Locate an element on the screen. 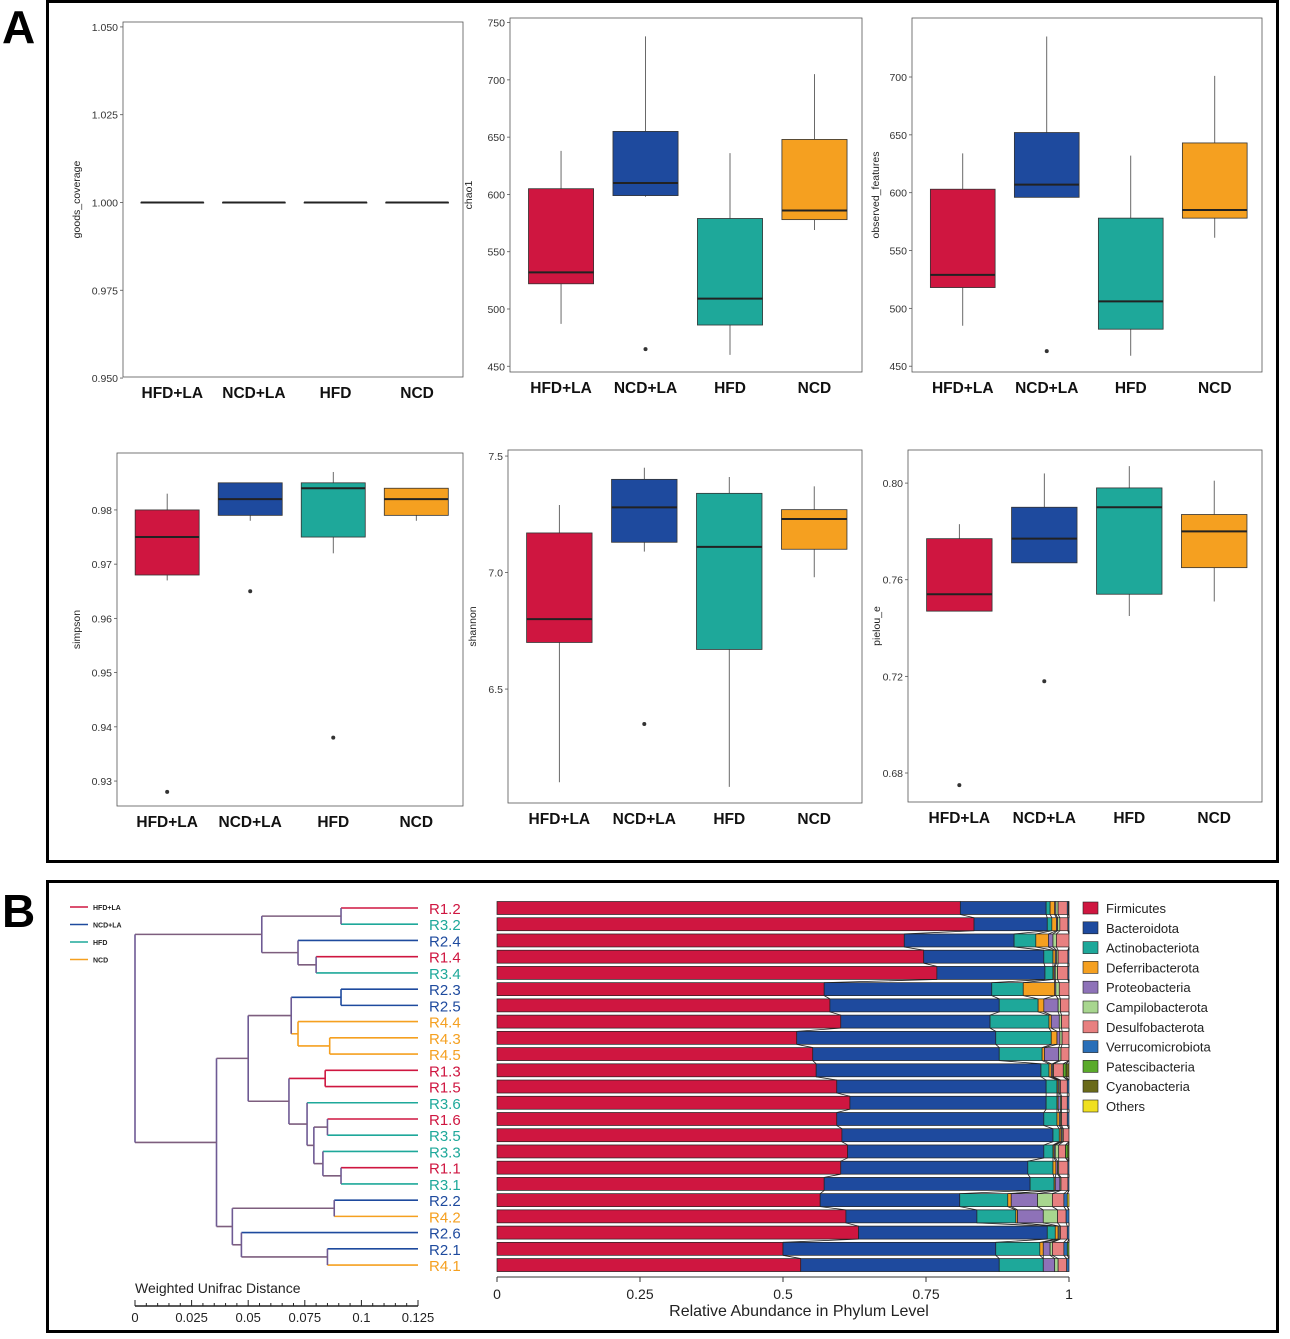 This screenshot has height=1339, width=1290. legend-swatch-Patescibacteria is located at coordinates (1090, 1066).